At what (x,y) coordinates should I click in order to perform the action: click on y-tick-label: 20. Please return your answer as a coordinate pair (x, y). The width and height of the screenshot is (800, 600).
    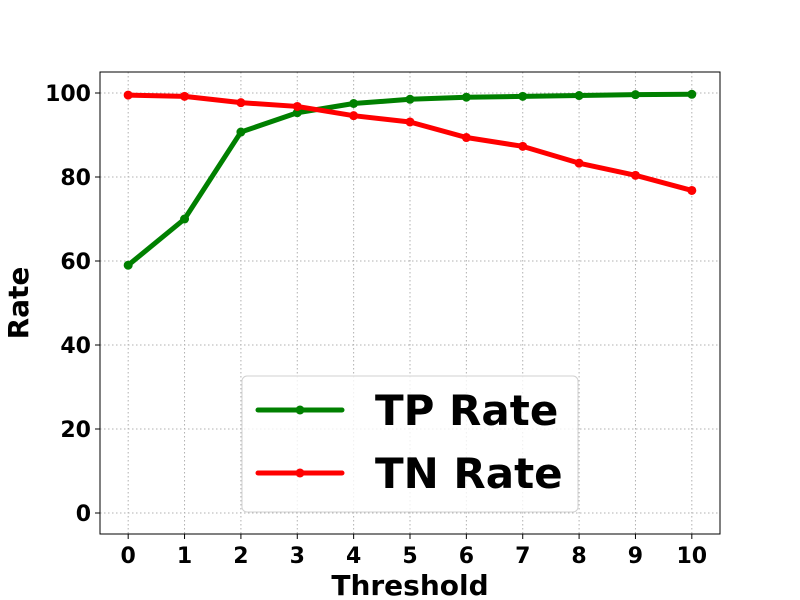
    Looking at the image, I should click on (75, 430).